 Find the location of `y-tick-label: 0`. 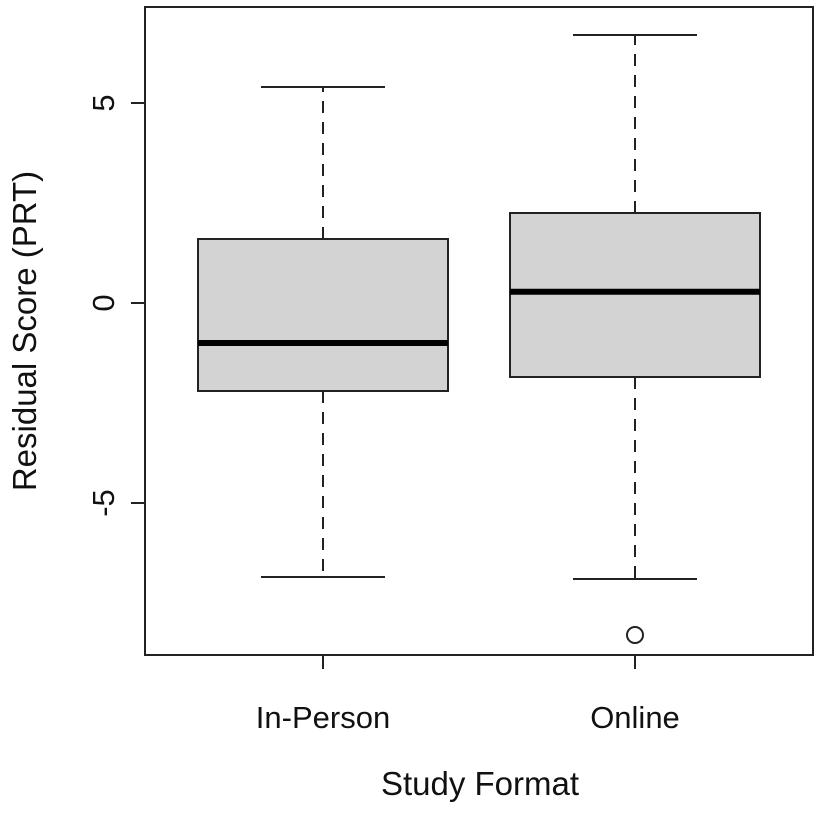

y-tick-label: 0 is located at coordinates (103, 302).